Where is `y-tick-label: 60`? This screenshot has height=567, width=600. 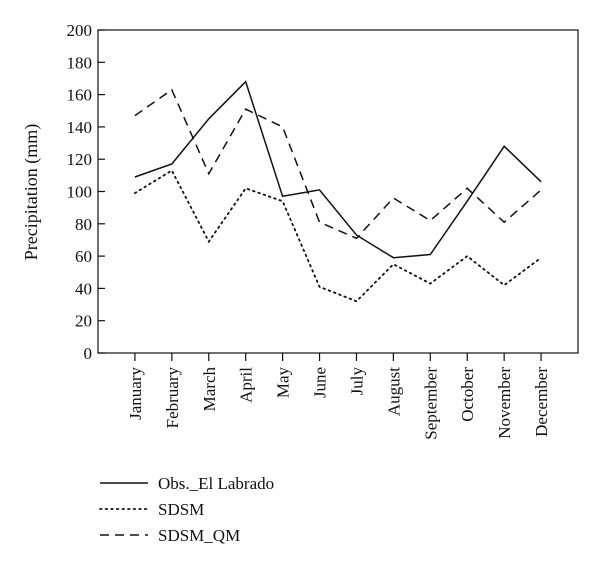 y-tick-label: 60 is located at coordinates (83, 256).